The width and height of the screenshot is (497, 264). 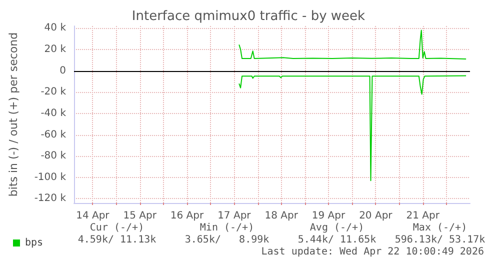 I want to click on y-tick-label: -60 k, so click(x=53, y=134).